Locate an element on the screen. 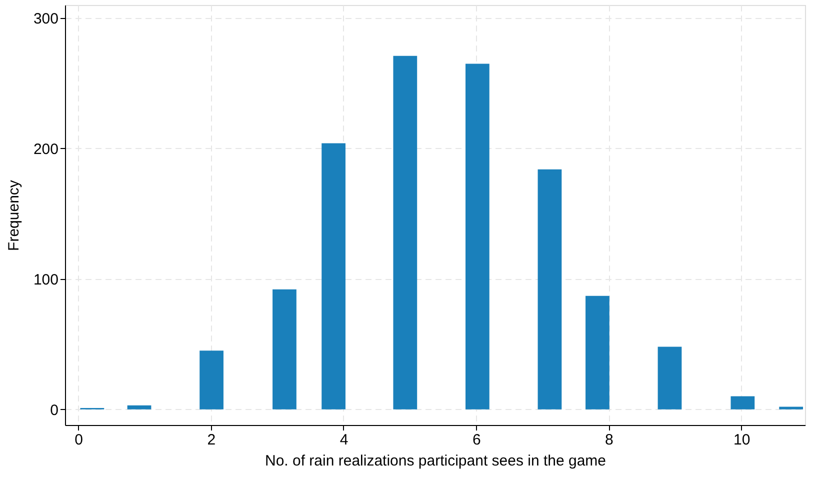 This screenshot has width=838, height=499. y-tick-label: 200 is located at coordinates (45, 149).